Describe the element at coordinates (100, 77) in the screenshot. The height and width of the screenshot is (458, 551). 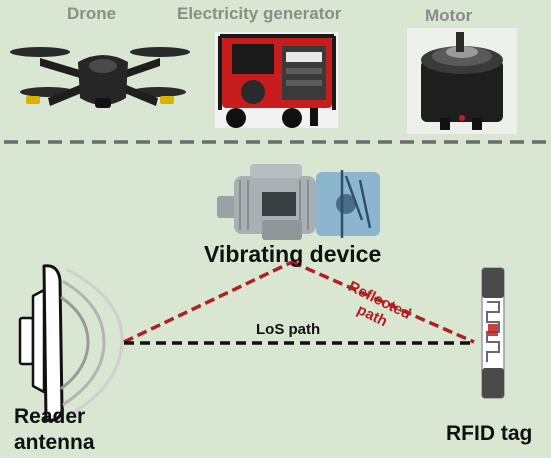
I see `drone-icon` at that location.